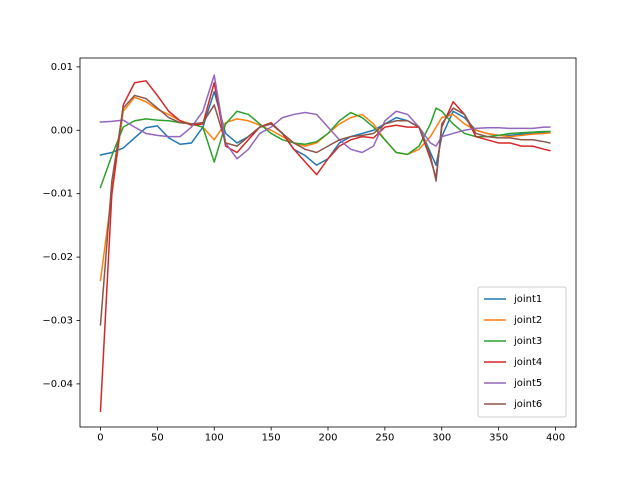 Image resolution: width=640 pixels, height=484 pixels. Describe the element at coordinates (62, 130) in the screenshot. I see `y-tick-label: 0.00` at that location.